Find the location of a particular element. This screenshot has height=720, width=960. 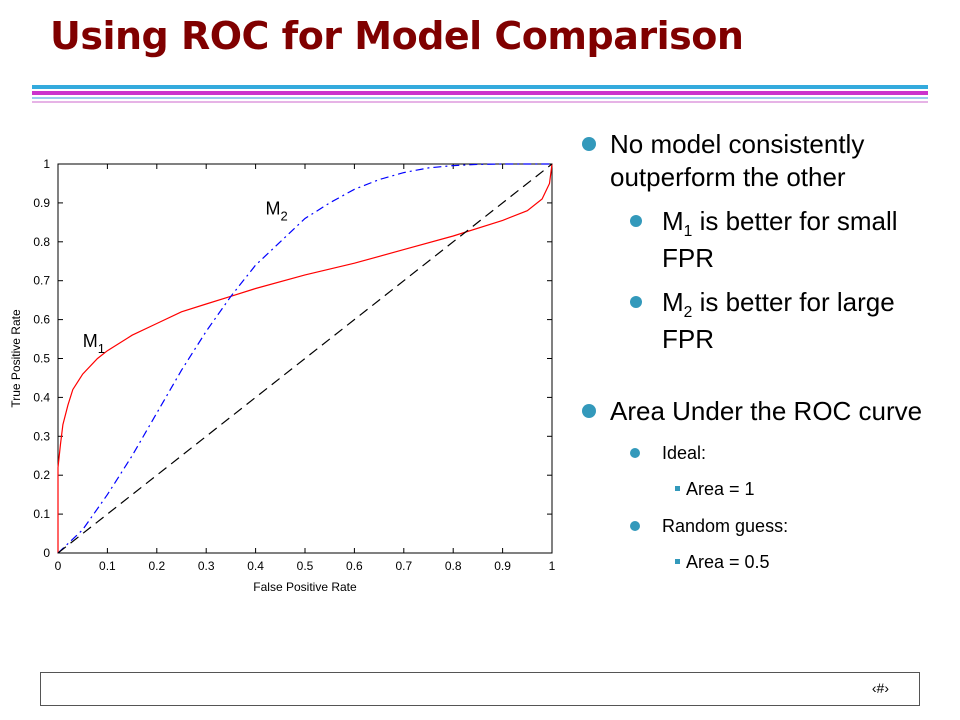

bullet-area-under-roc: Area Under the ROC curve is located at coordinates (758, 411).